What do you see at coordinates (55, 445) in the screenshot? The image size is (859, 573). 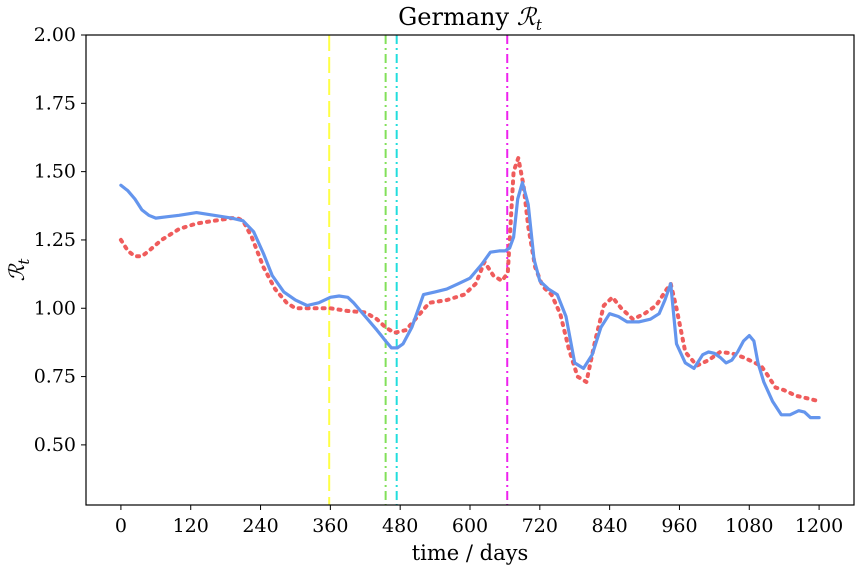 I see `y-tick-label: 0.50` at bounding box center [55, 445].